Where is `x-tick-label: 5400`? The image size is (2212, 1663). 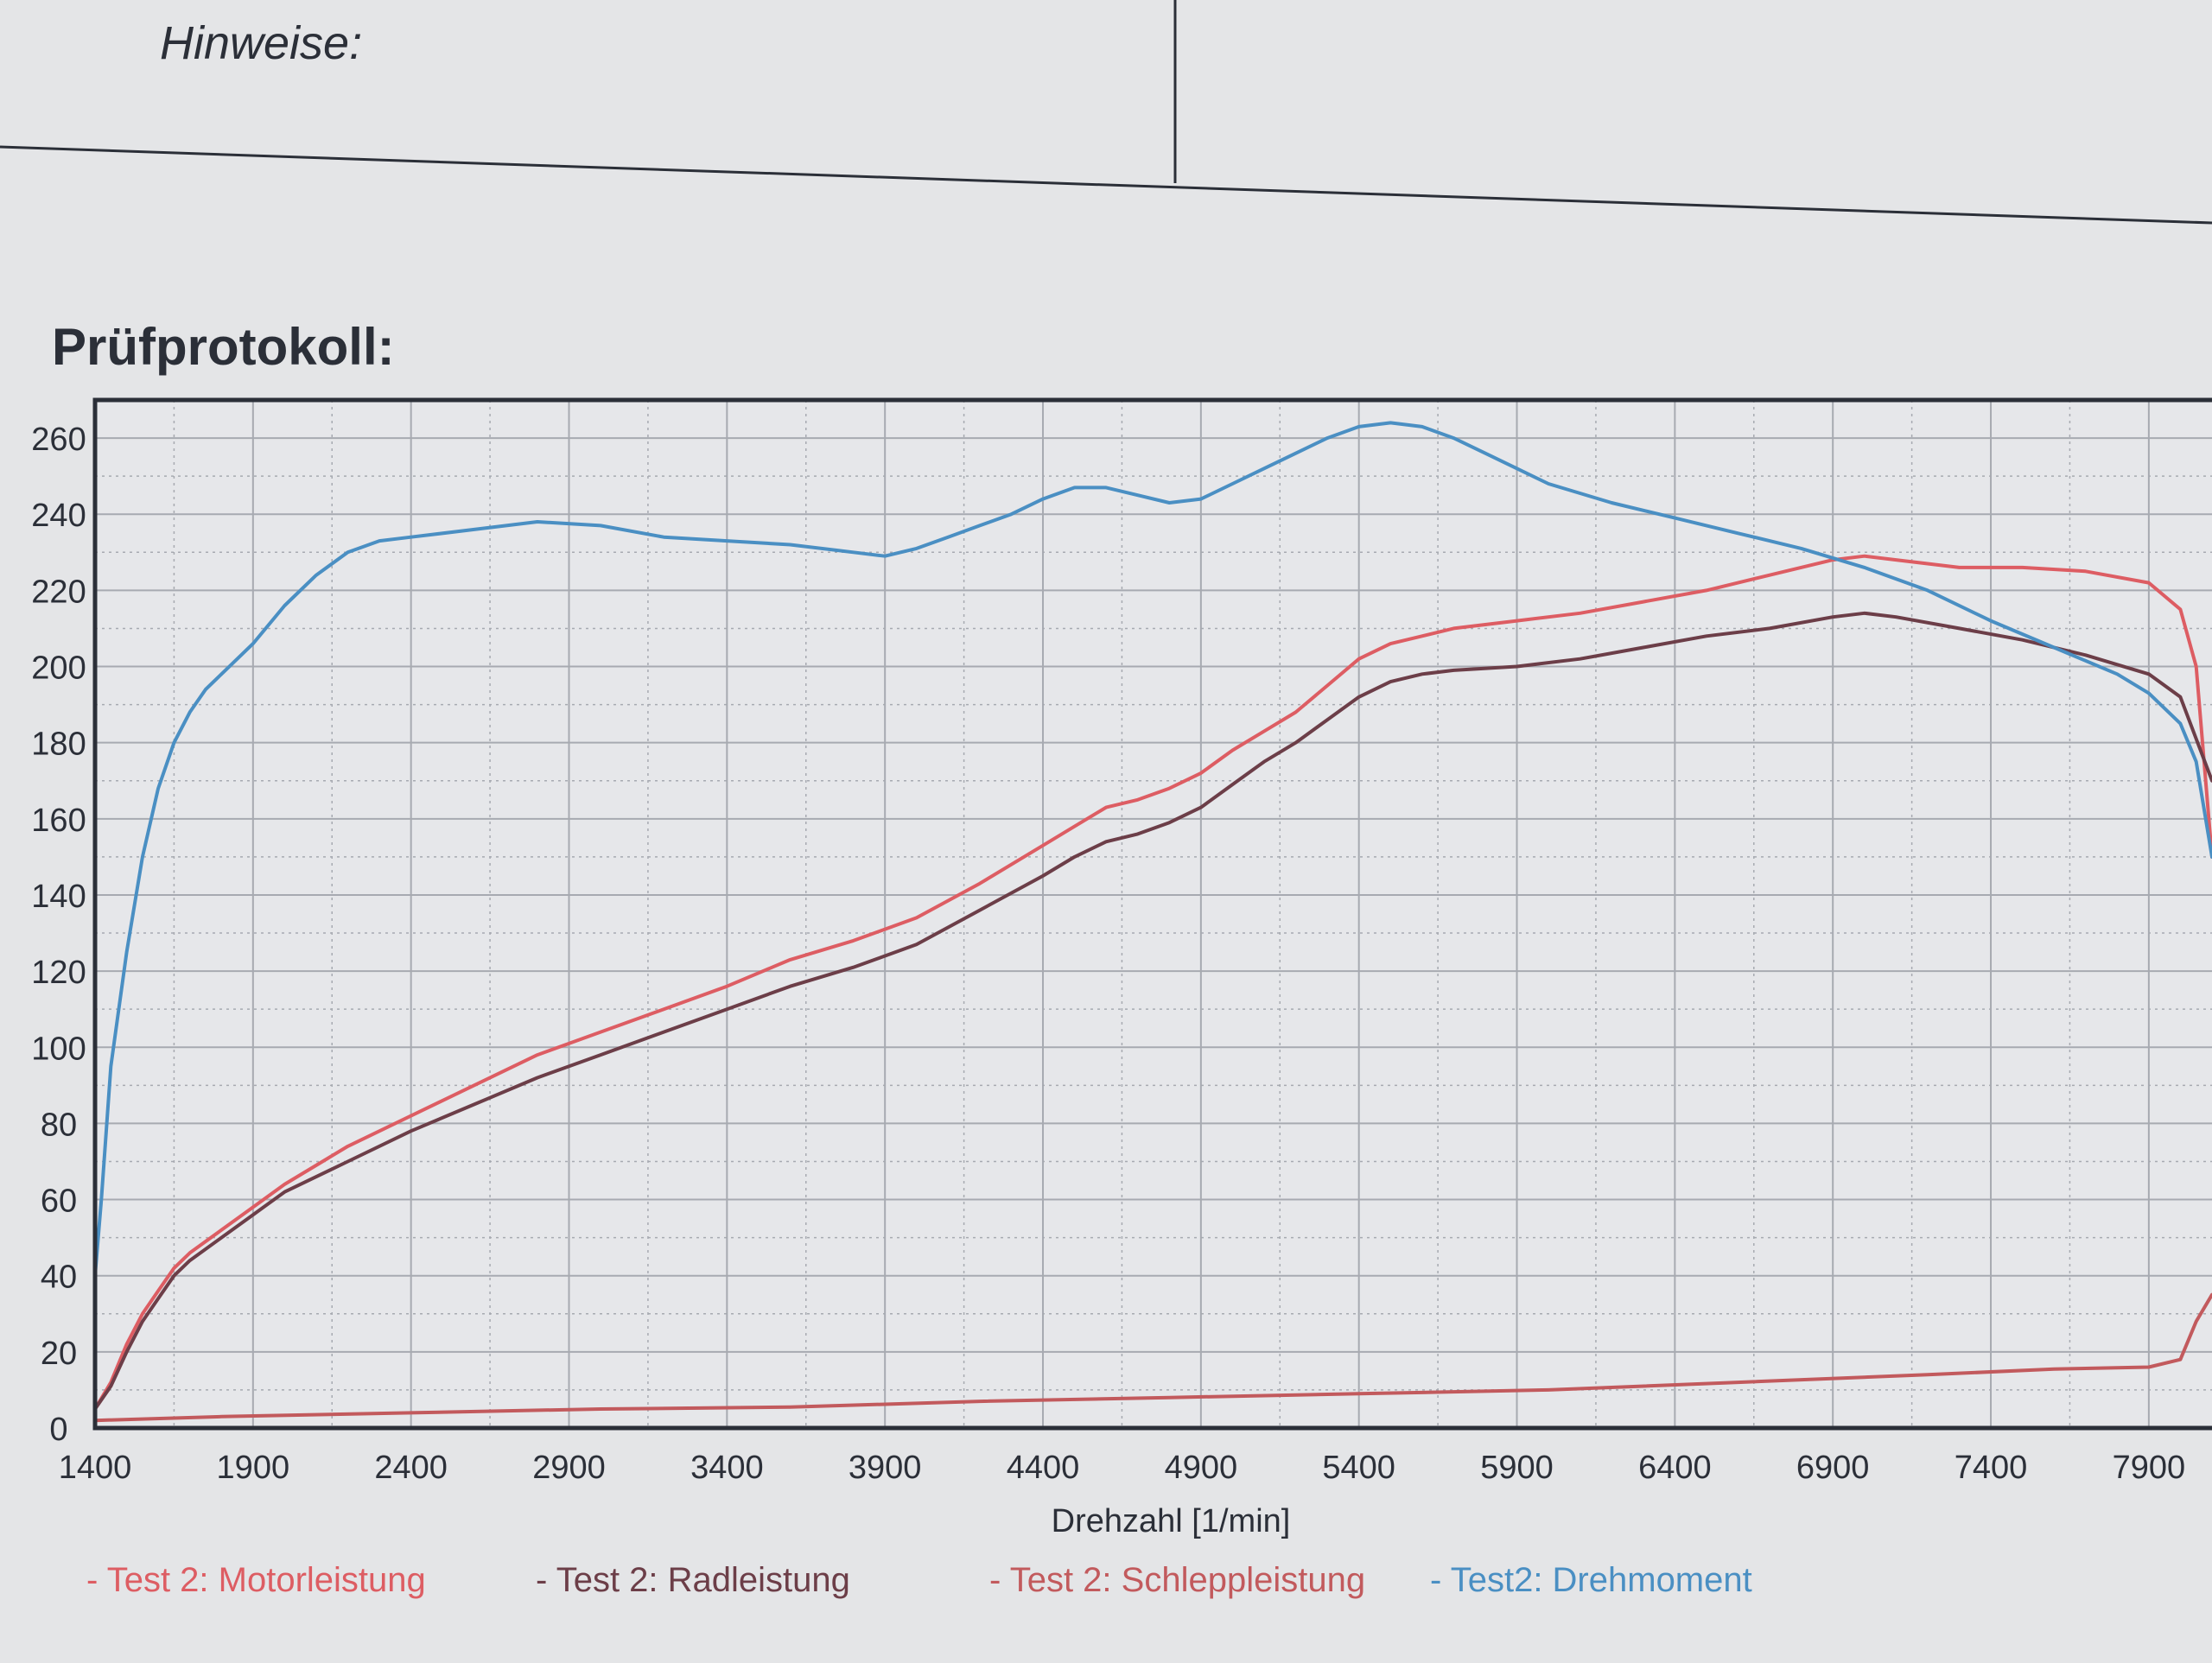
x-tick-label: 5400 is located at coordinates (1358, 1468).